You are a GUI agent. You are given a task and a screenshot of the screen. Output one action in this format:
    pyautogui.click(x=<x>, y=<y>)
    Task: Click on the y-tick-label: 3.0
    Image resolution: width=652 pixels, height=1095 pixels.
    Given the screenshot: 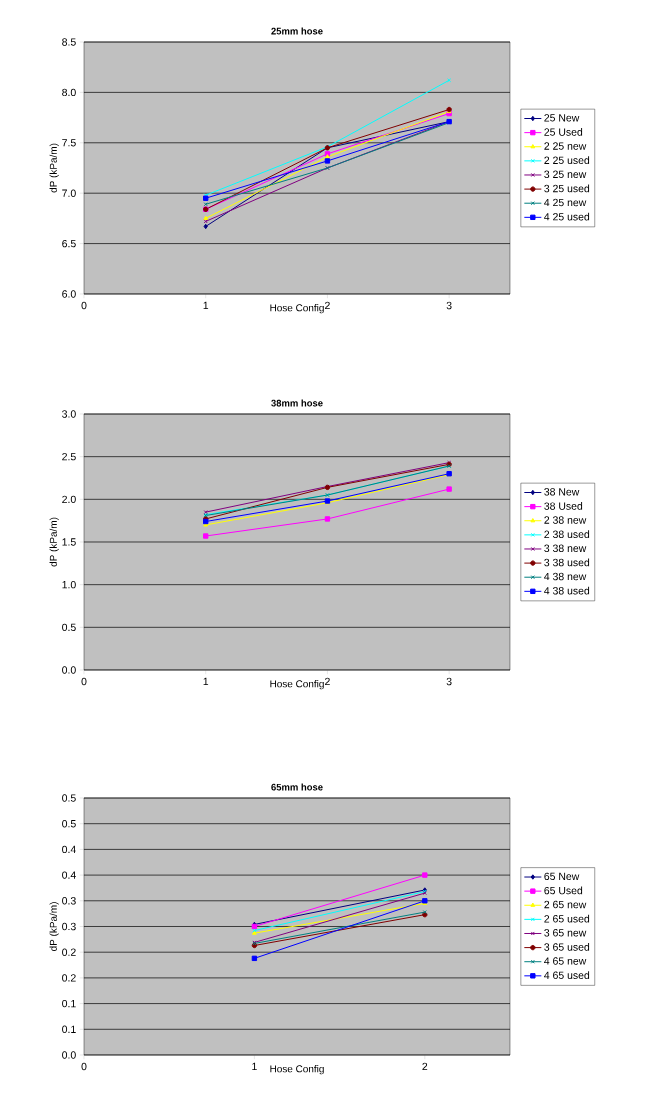 What is the action you would take?
    pyautogui.click(x=69, y=414)
    